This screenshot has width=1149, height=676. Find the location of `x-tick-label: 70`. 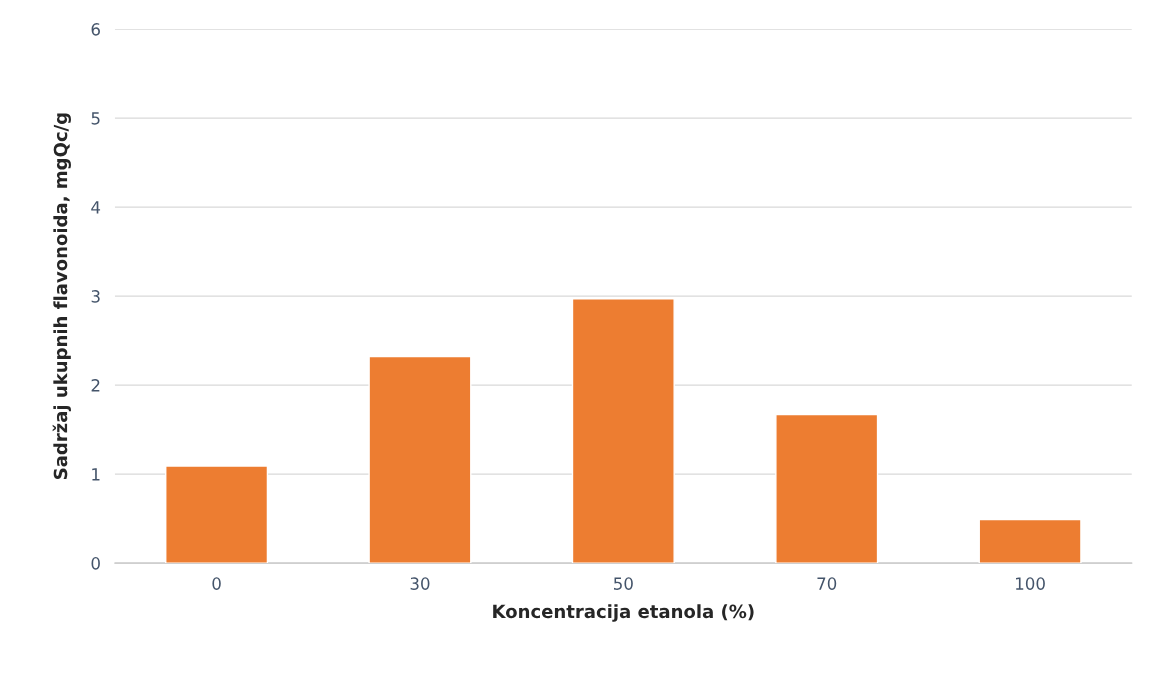

x-tick-label: 70 is located at coordinates (827, 583).